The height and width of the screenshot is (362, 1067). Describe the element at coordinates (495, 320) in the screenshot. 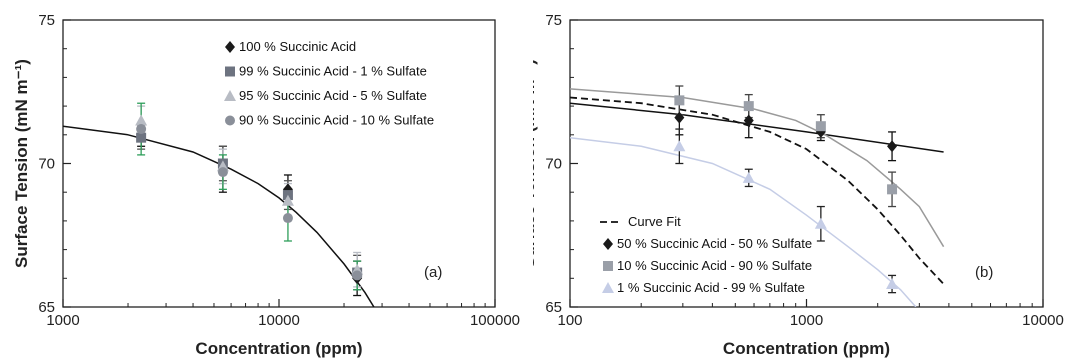

I see `chart-a-x-tick-label: 100000` at that location.